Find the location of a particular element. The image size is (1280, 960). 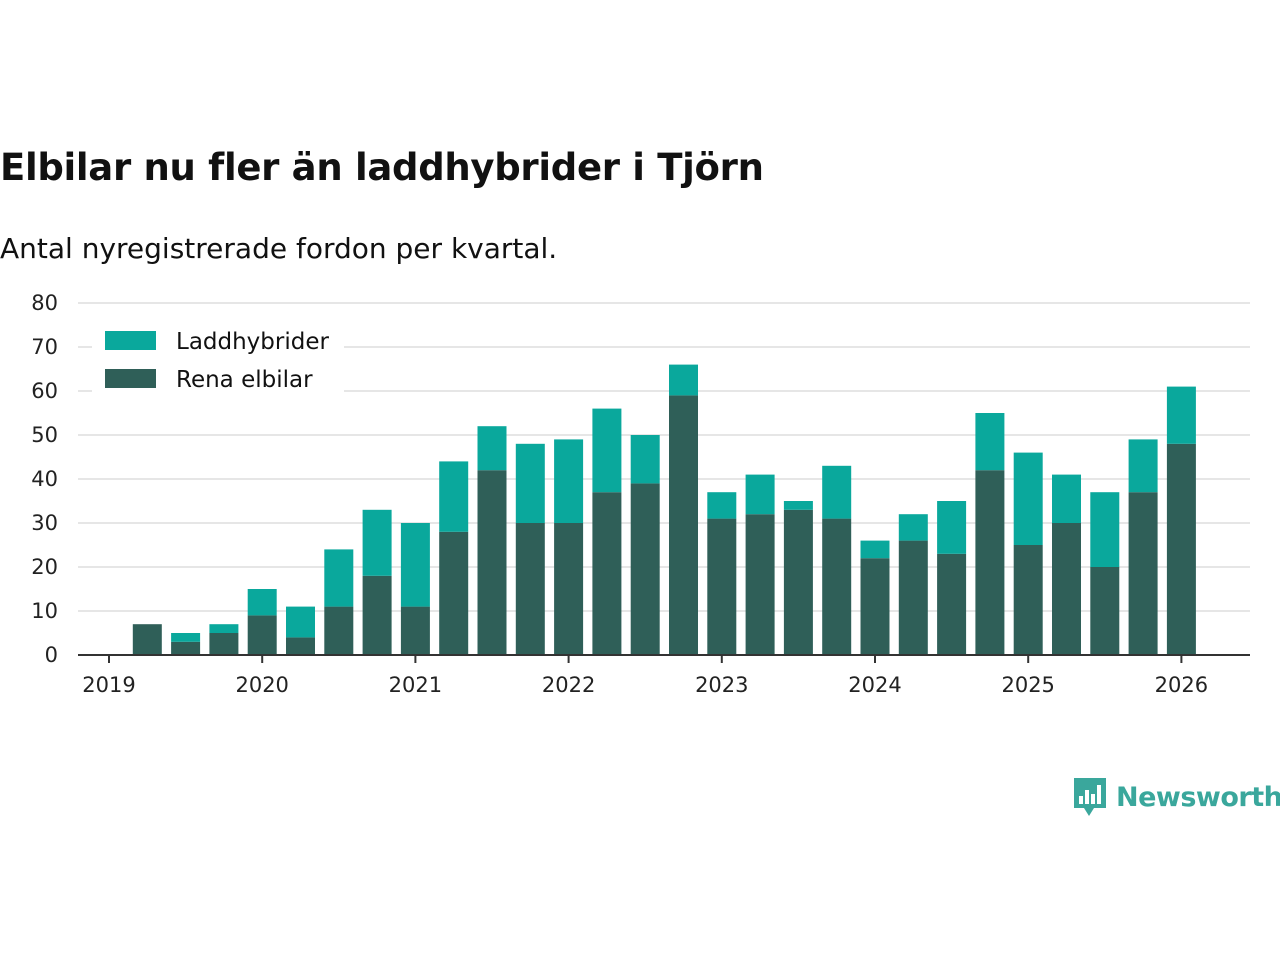

x-tick-label-2021: 2021 is located at coordinates (415, 685).